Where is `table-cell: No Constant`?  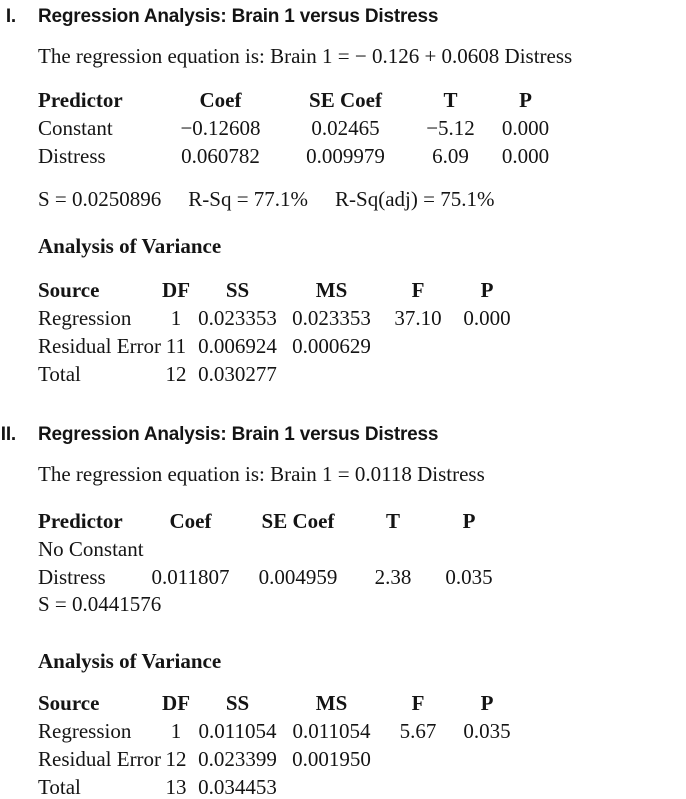
table-cell: No Constant is located at coordinates (91, 549).